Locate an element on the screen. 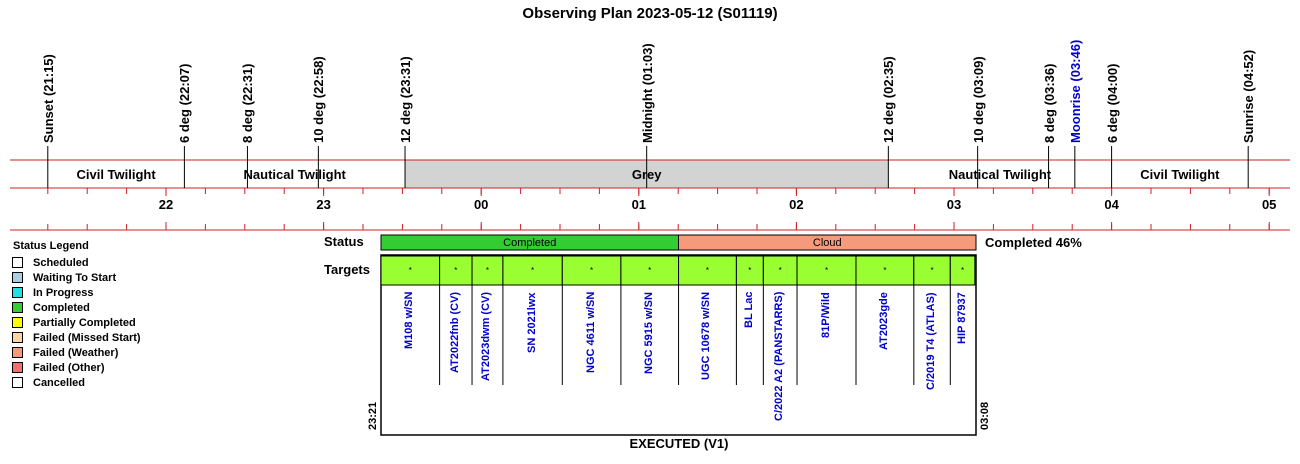 Image resolution: width=1300 pixels, height=464 pixels. status-bar-label: Cloud is located at coordinates (827, 243).